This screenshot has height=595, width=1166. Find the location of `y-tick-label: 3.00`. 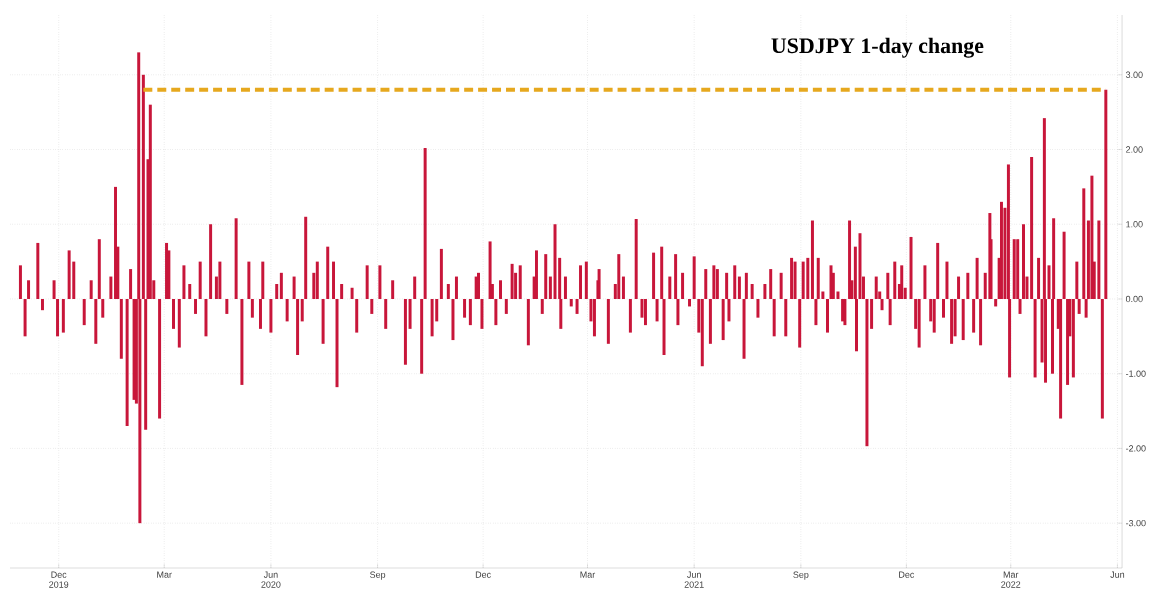

y-tick-label: 3.00 is located at coordinates (1134, 74).